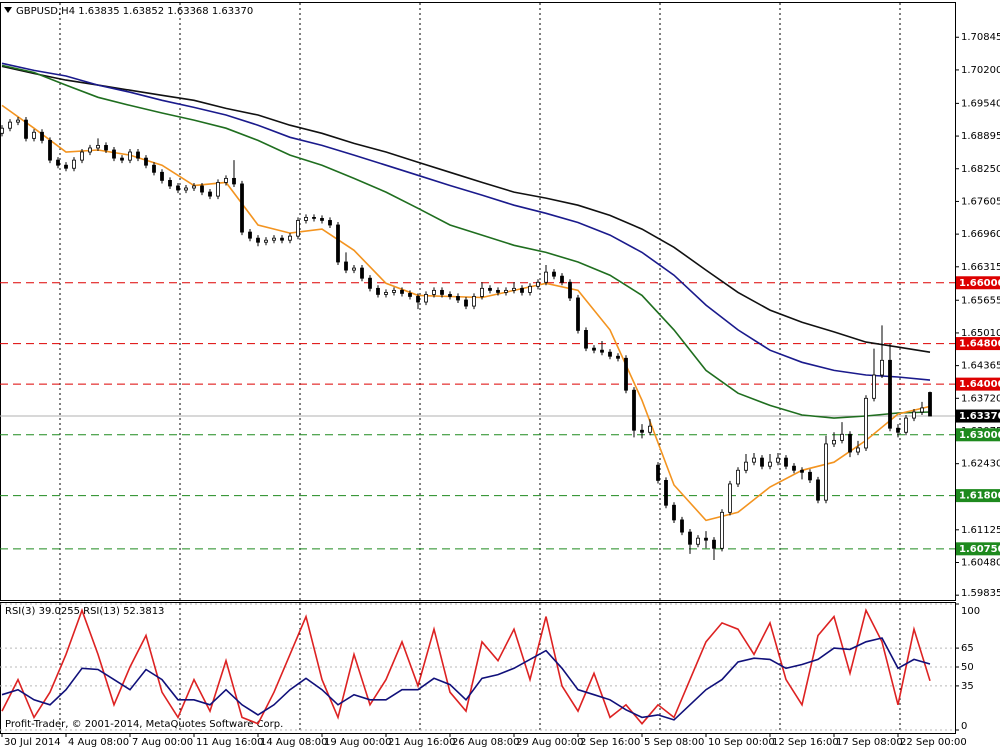 The height and width of the screenshot is (750, 1000). Describe the element at coordinates (980, 398) in the screenshot. I see `y-tick-label: 1.63720` at that location.